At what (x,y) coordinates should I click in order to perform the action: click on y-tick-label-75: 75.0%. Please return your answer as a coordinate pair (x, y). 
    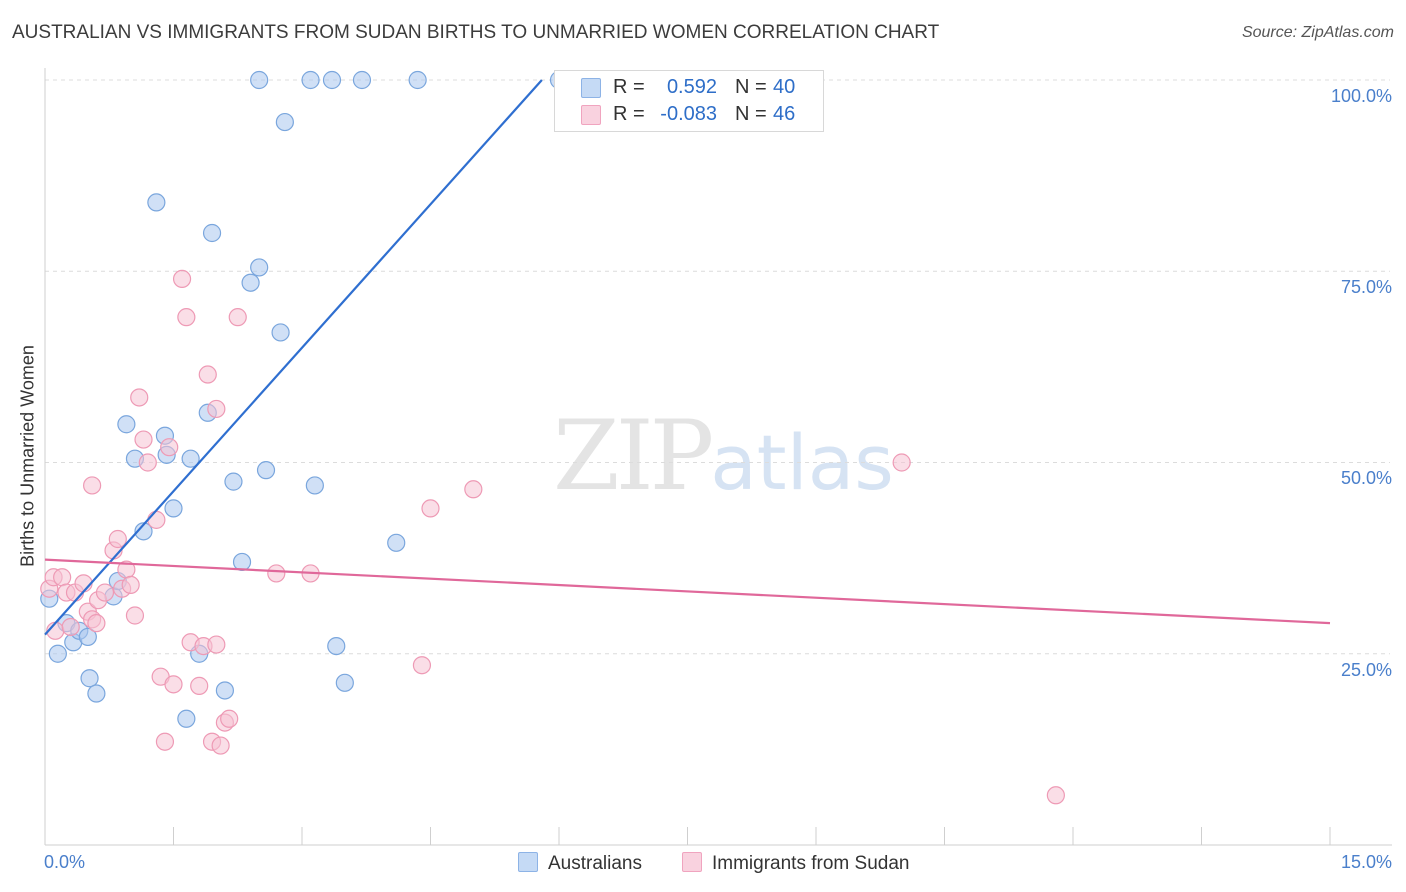
    Looking at the image, I should click on (1366, 287).